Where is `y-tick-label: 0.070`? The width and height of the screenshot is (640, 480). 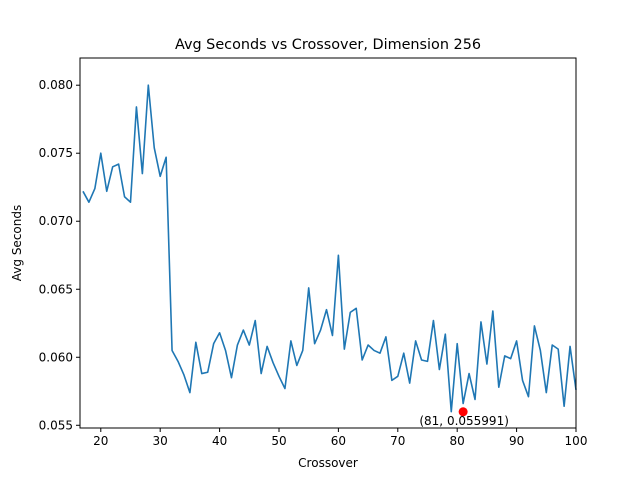 y-tick-label: 0.070 is located at coordinates (56, 221).